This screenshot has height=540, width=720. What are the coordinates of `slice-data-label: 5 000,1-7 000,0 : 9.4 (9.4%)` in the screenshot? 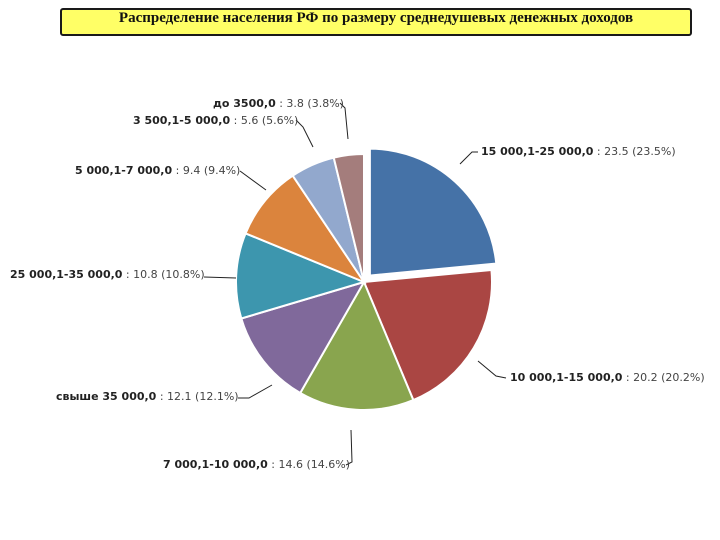 It's located at (157, 170).